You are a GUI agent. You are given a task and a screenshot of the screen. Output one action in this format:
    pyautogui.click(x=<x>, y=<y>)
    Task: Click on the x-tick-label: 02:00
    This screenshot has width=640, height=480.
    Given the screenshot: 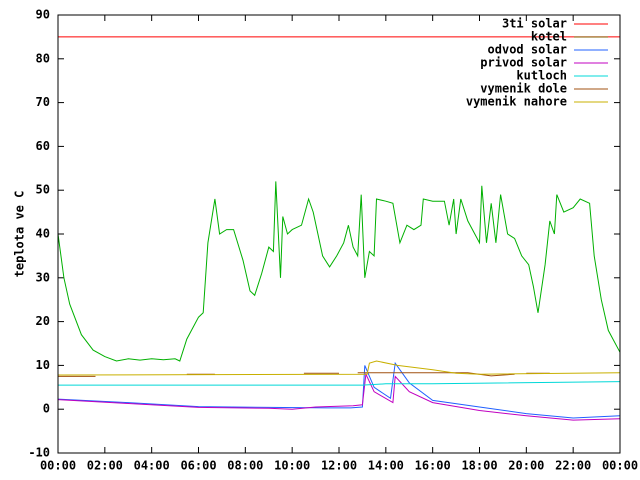 What is the action you would take?
    pyautogui.click(x=105, y=466)
    